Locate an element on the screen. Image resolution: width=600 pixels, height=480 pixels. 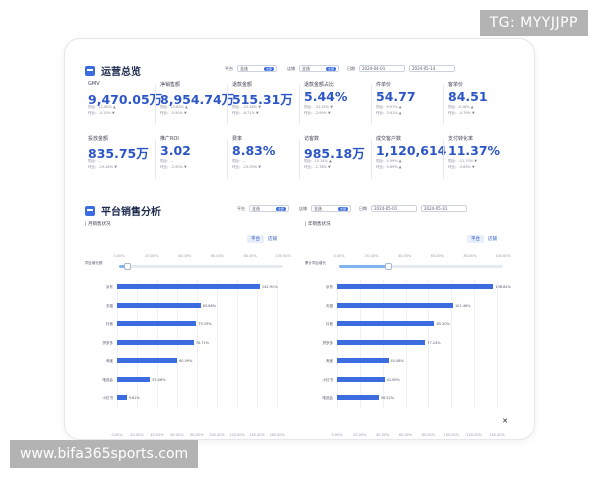
kpi-yoy: 同比：12.60% ▲ is located at coordinates (102, 107).